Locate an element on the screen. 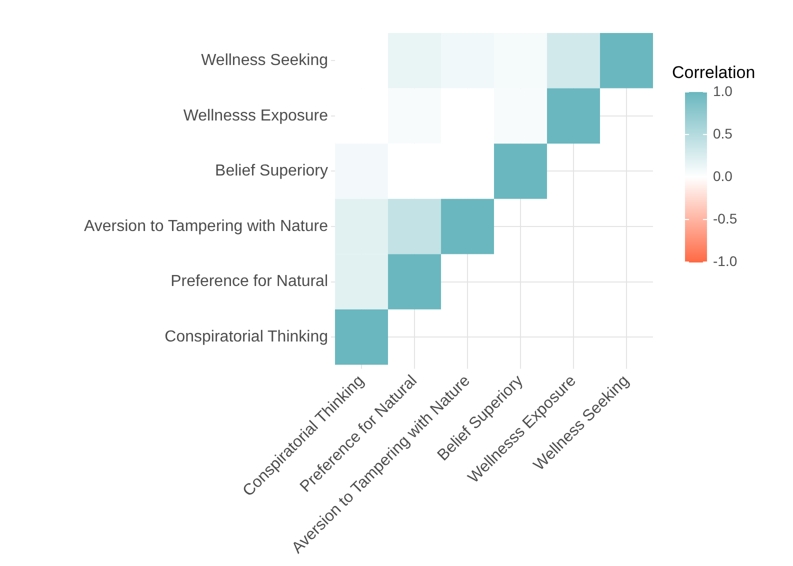 Image resolution: width=793 pixels, height=566 pixels. y-tick-label: Preference for Natural is located at coordinates (249, 281).